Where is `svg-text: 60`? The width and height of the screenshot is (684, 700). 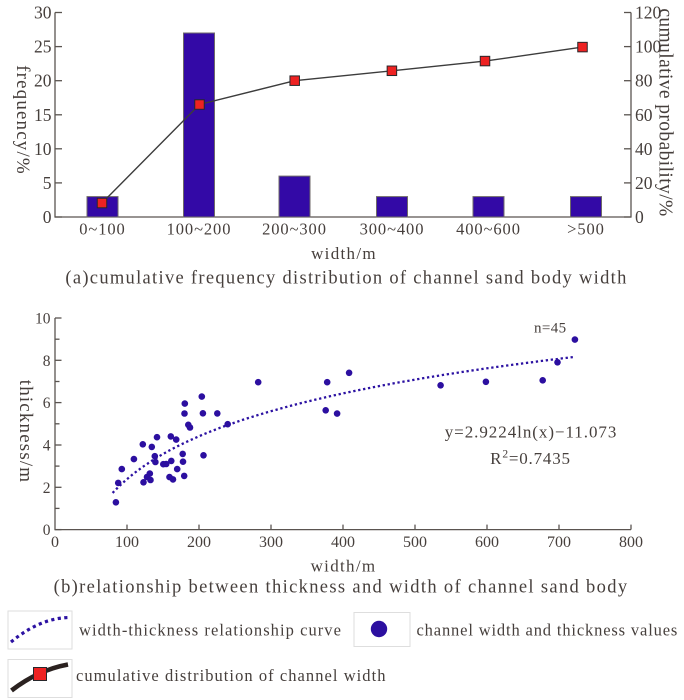
svg-text: 60 is located at coordinates (644, 115).